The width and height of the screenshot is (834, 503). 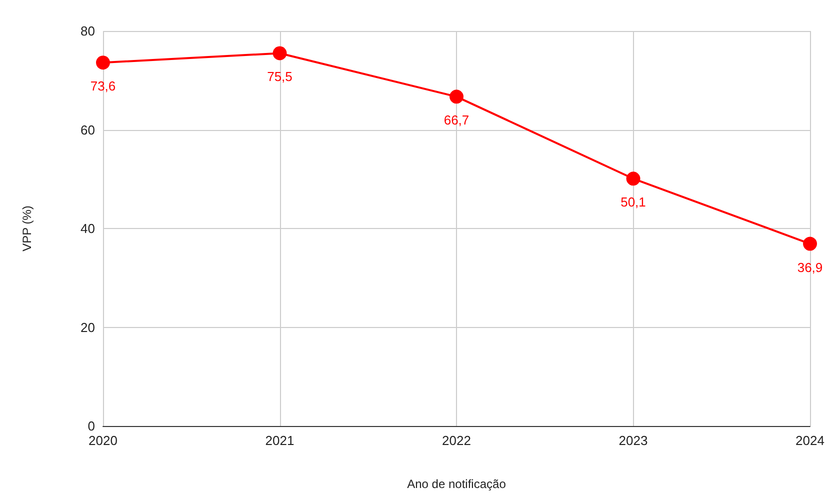 I want to click on y-tick-label: 60, so click(x=87, y=130).